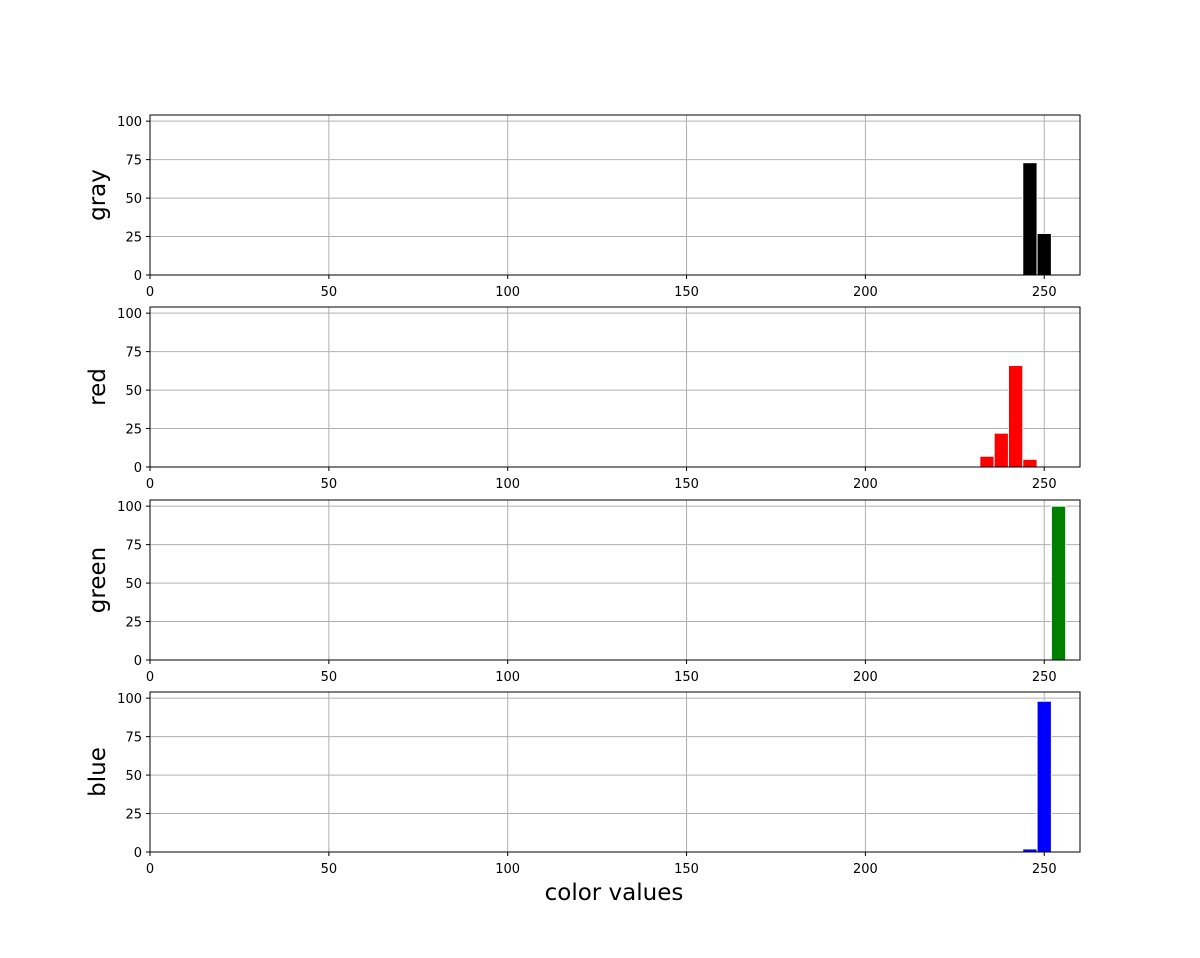 Image resolution: width=1200 pixels, height=958 pixels. What do you see at coordinates (98, 580) in the screenshot?
I see `y-axis-label-green: green` at bounding box center [98, 580].